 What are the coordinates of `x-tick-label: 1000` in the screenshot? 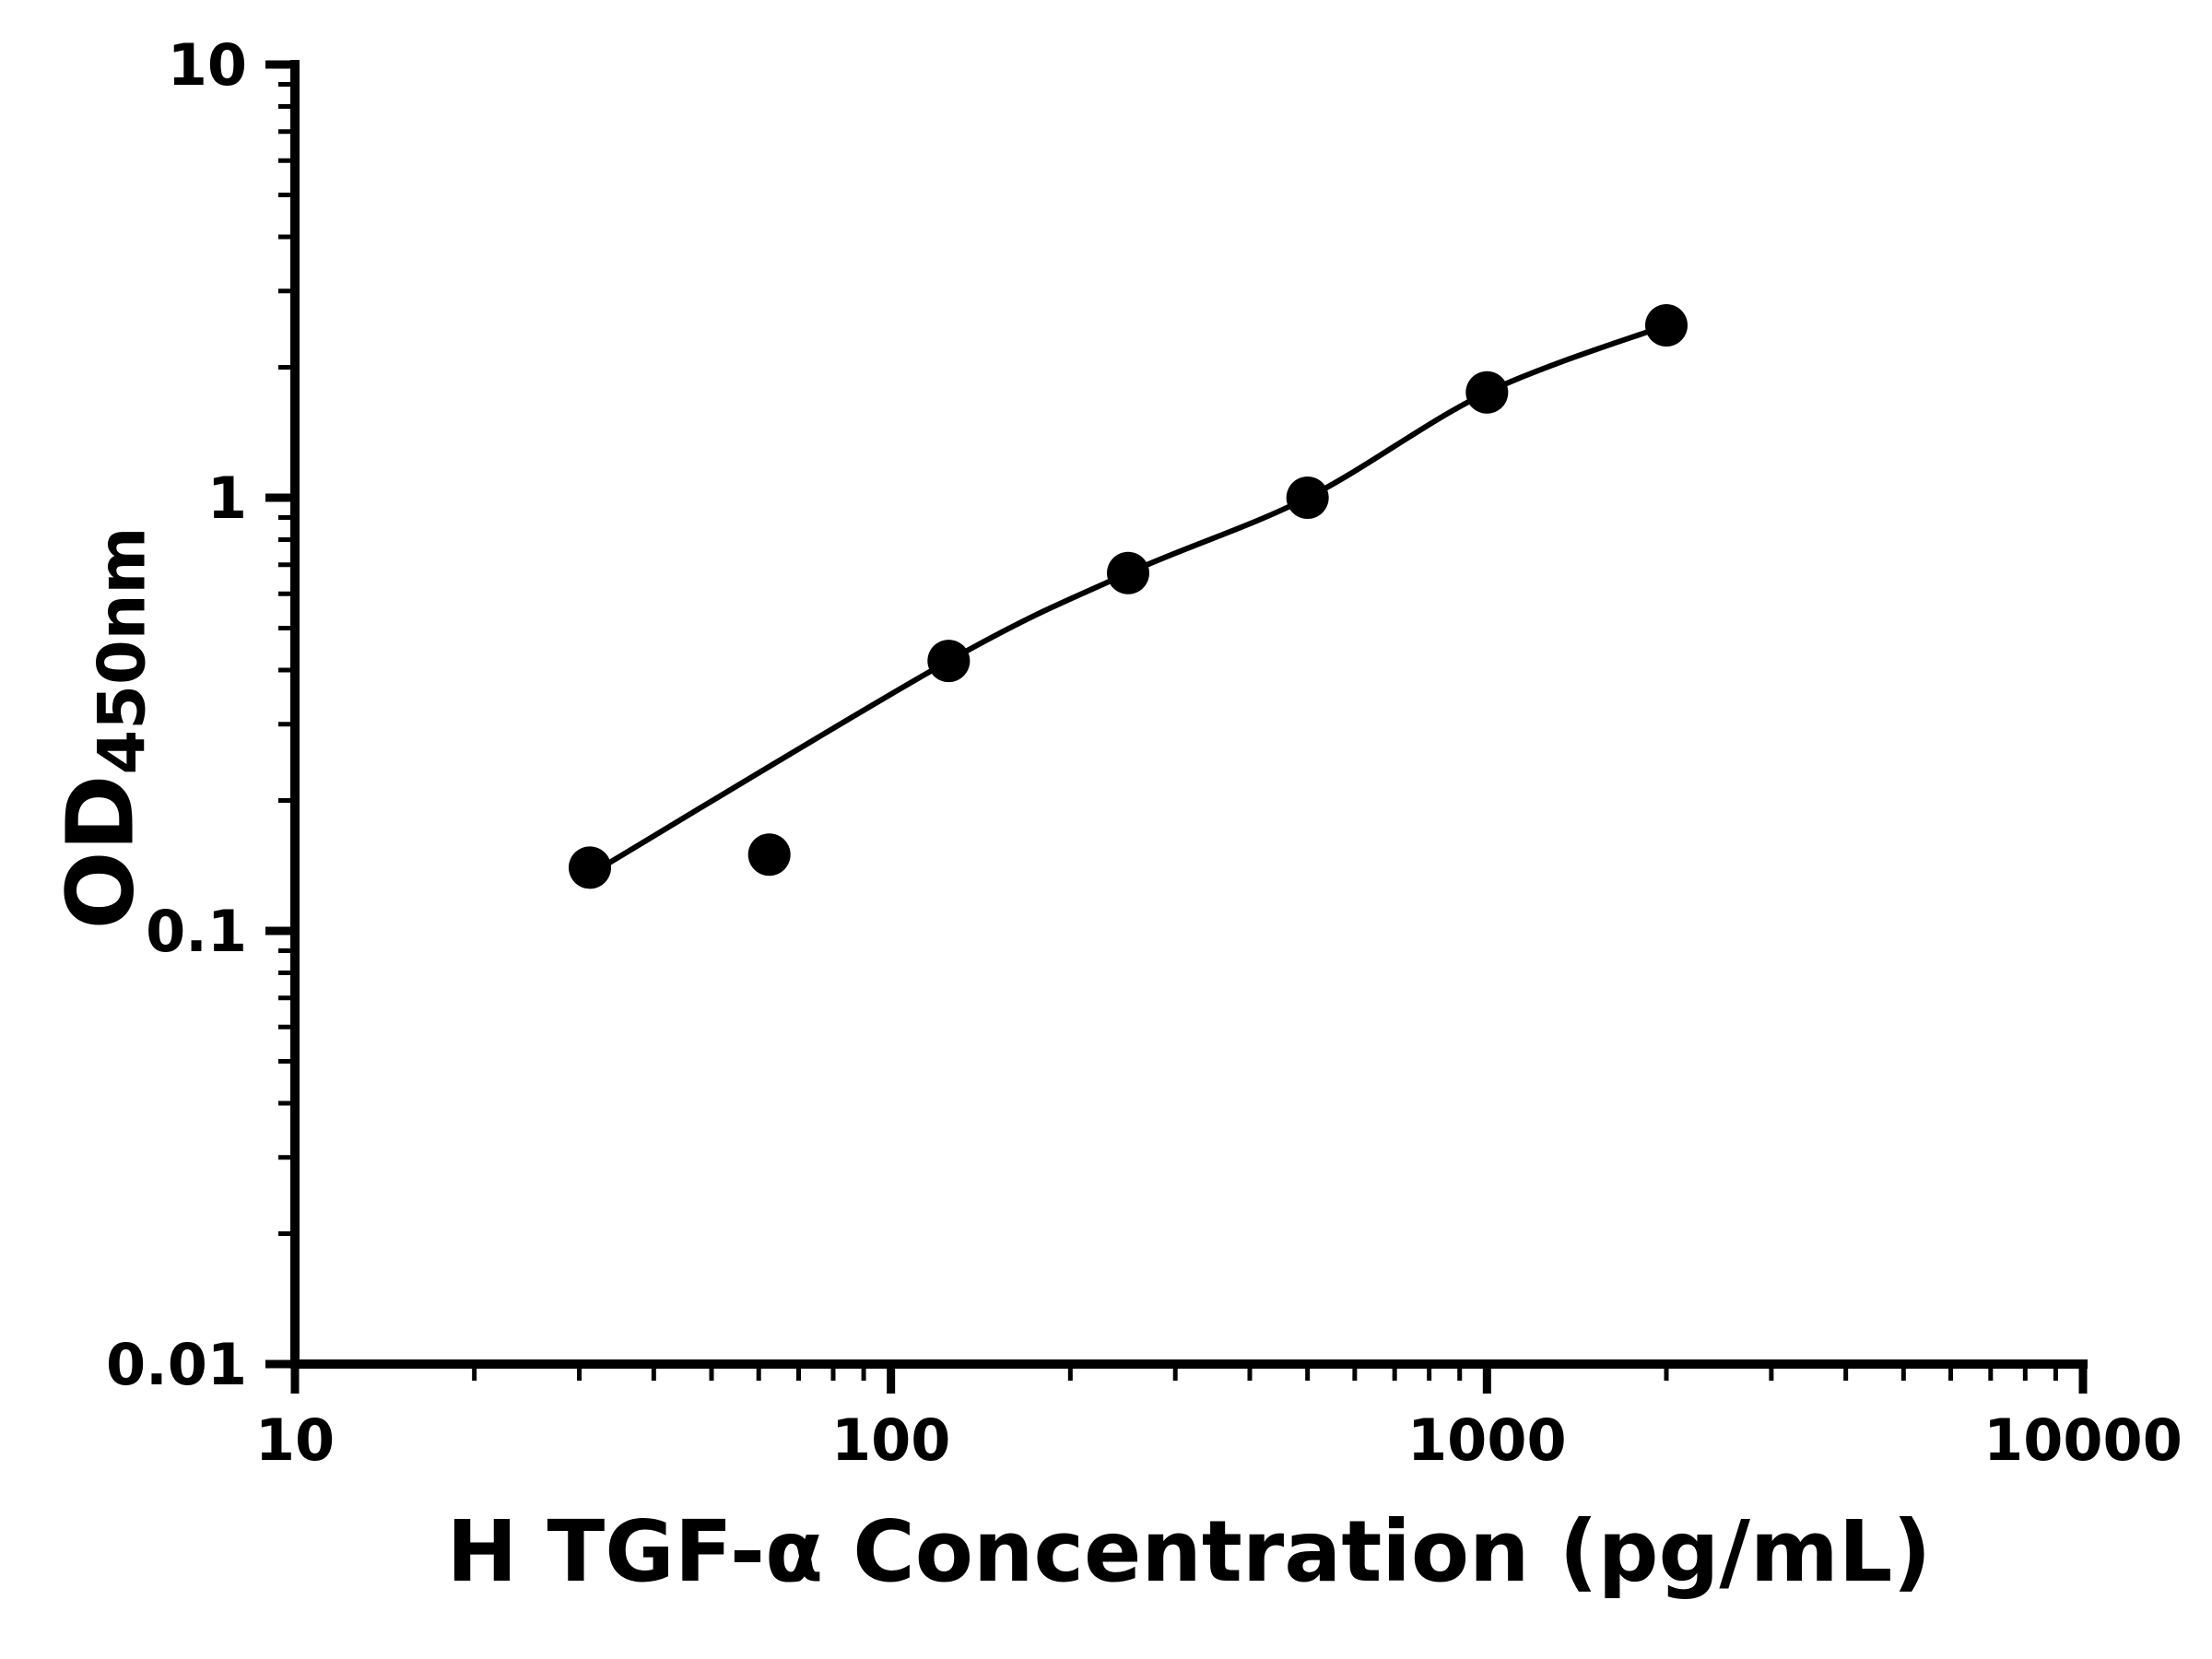 It's located at (1487, 1440).